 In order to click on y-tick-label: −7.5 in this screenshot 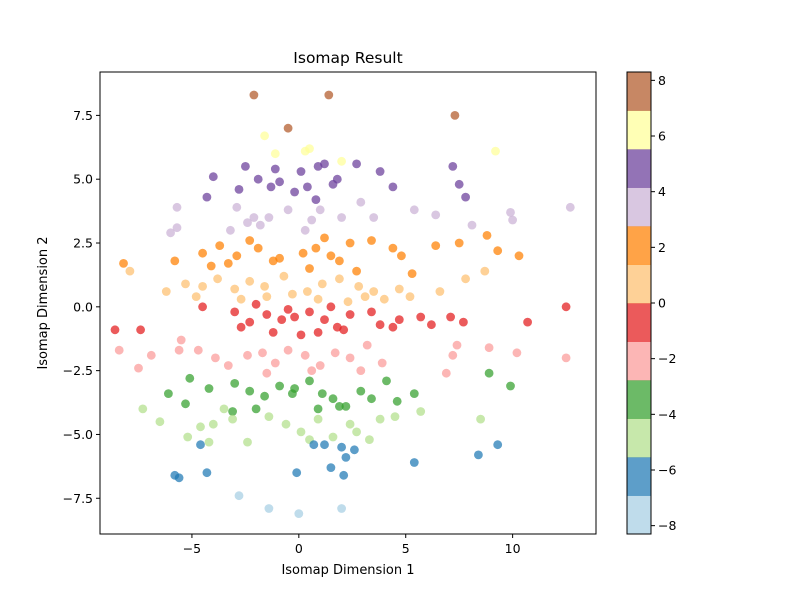, I will do `click(78, 498)`.